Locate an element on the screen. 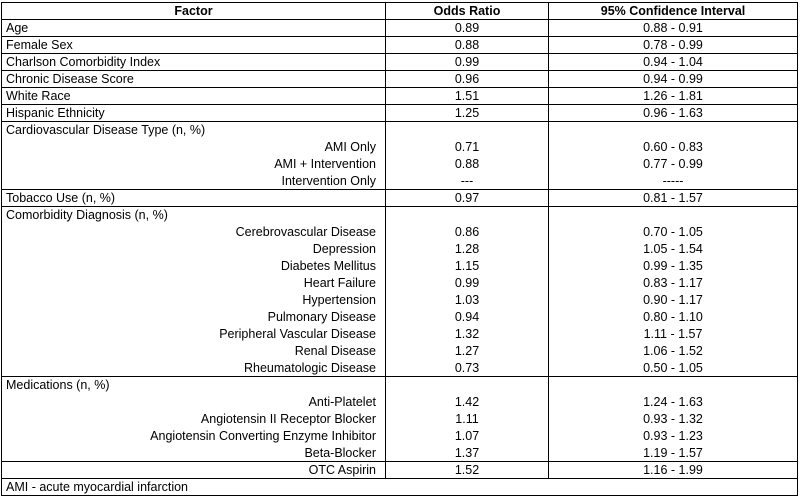  confidence-interval-value: ----- is located at coordinates (673, 181).